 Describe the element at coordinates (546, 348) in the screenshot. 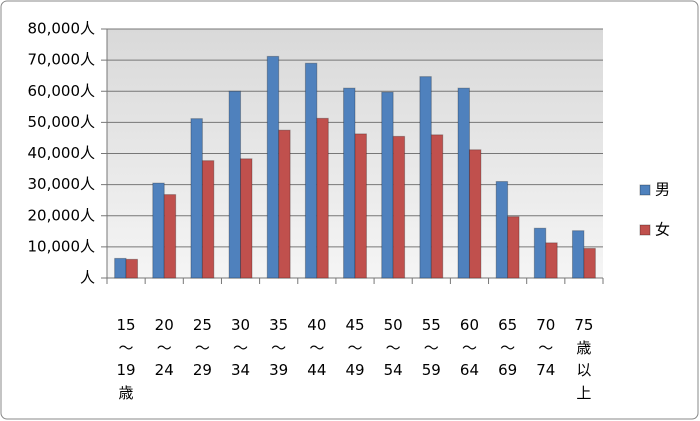

I see `x-tick-label: 70 〜 74` at that location.